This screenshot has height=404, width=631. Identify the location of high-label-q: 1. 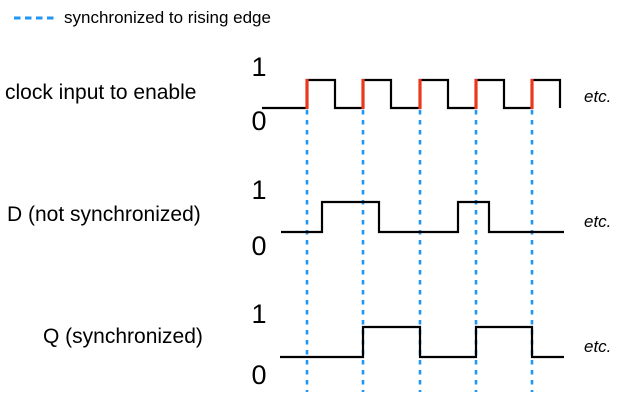
(259, 314).